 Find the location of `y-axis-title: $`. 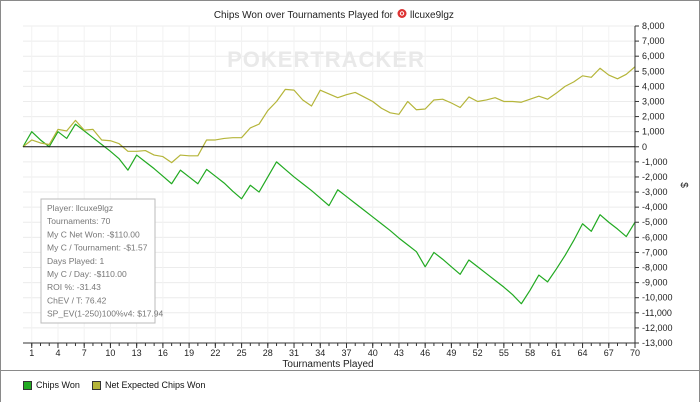

y-axis-title: $ is located at coordinates (683, 185).